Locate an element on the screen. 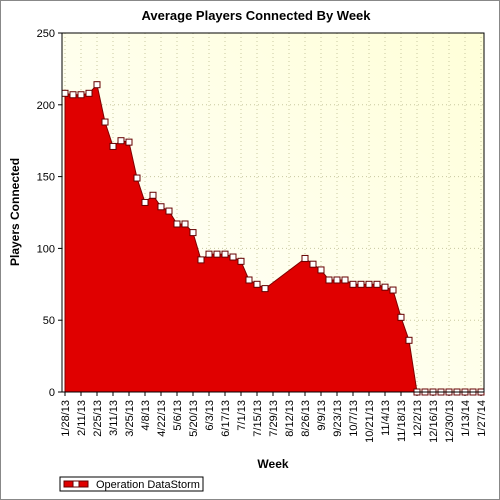  chart-title: Average Players Connected By Week is located at coordinates (256, 15).